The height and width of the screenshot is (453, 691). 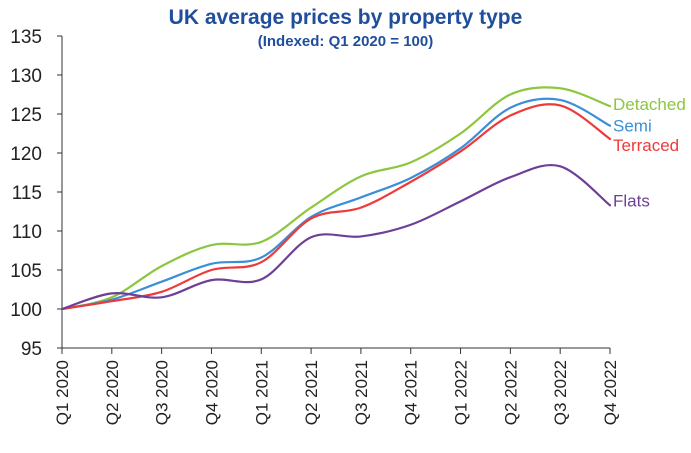 What do you see at coordinates (610, 392) in the screenshot?
I see `x-tick-label: Q4 2022` at bounding box center [610, 392].